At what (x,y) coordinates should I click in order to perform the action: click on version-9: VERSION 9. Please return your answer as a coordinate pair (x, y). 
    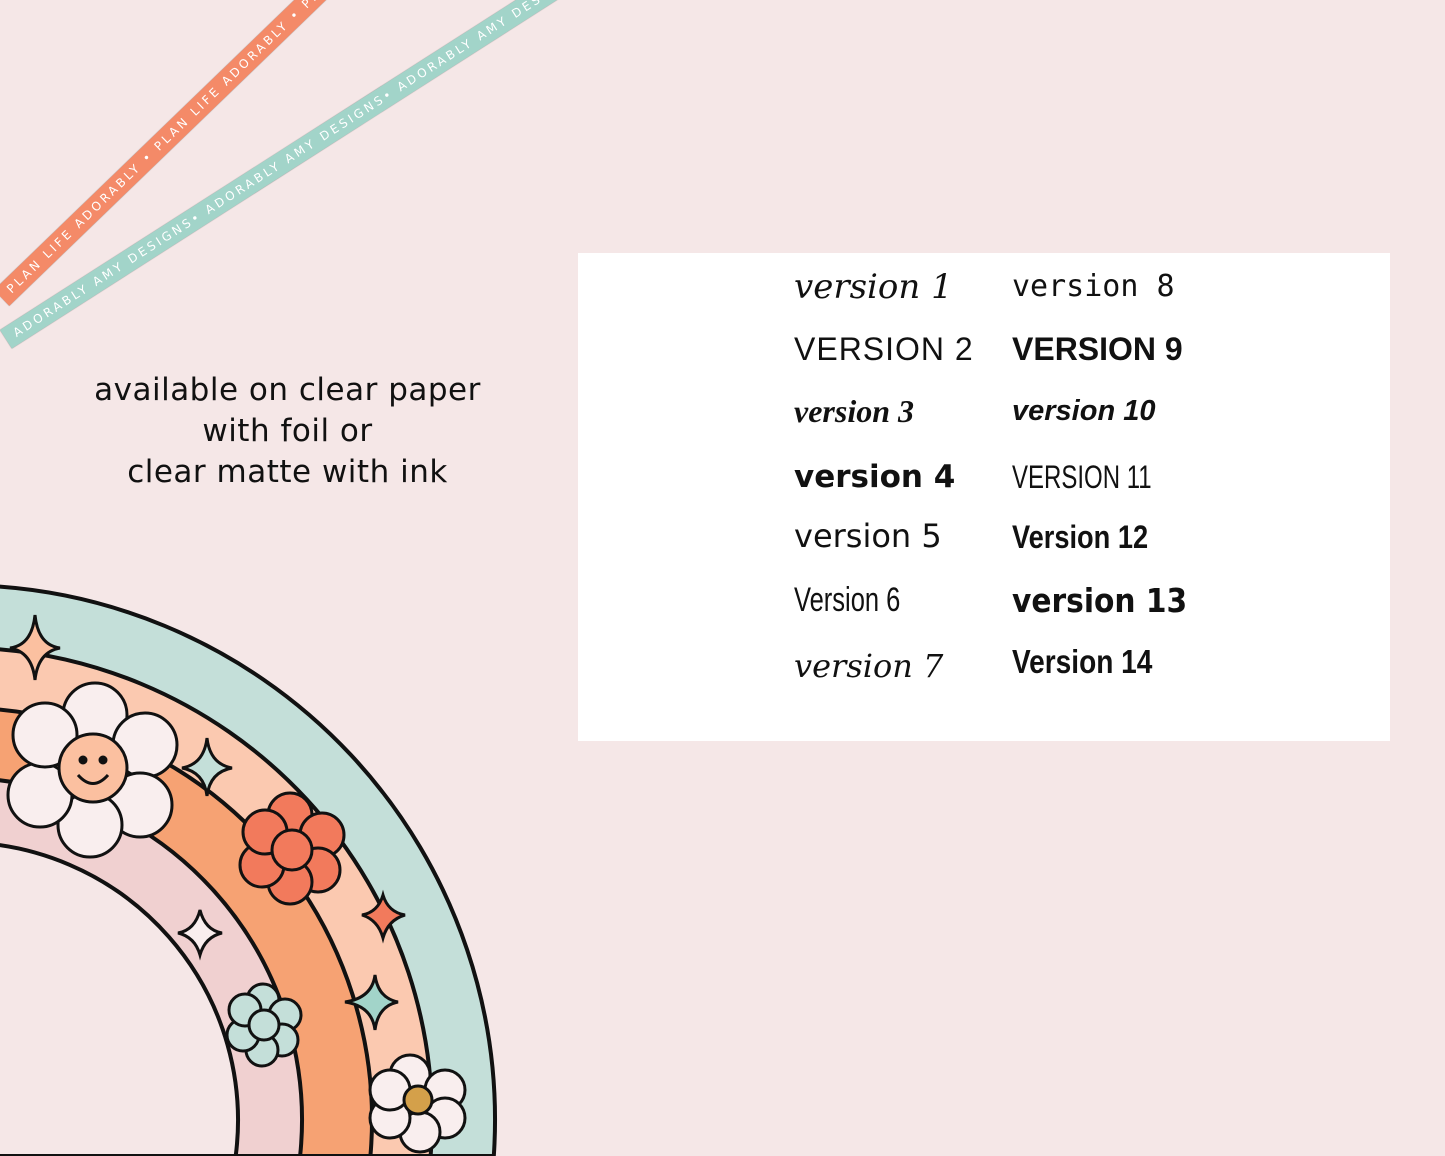
    Looking at the image, I should click on (1097, 349).